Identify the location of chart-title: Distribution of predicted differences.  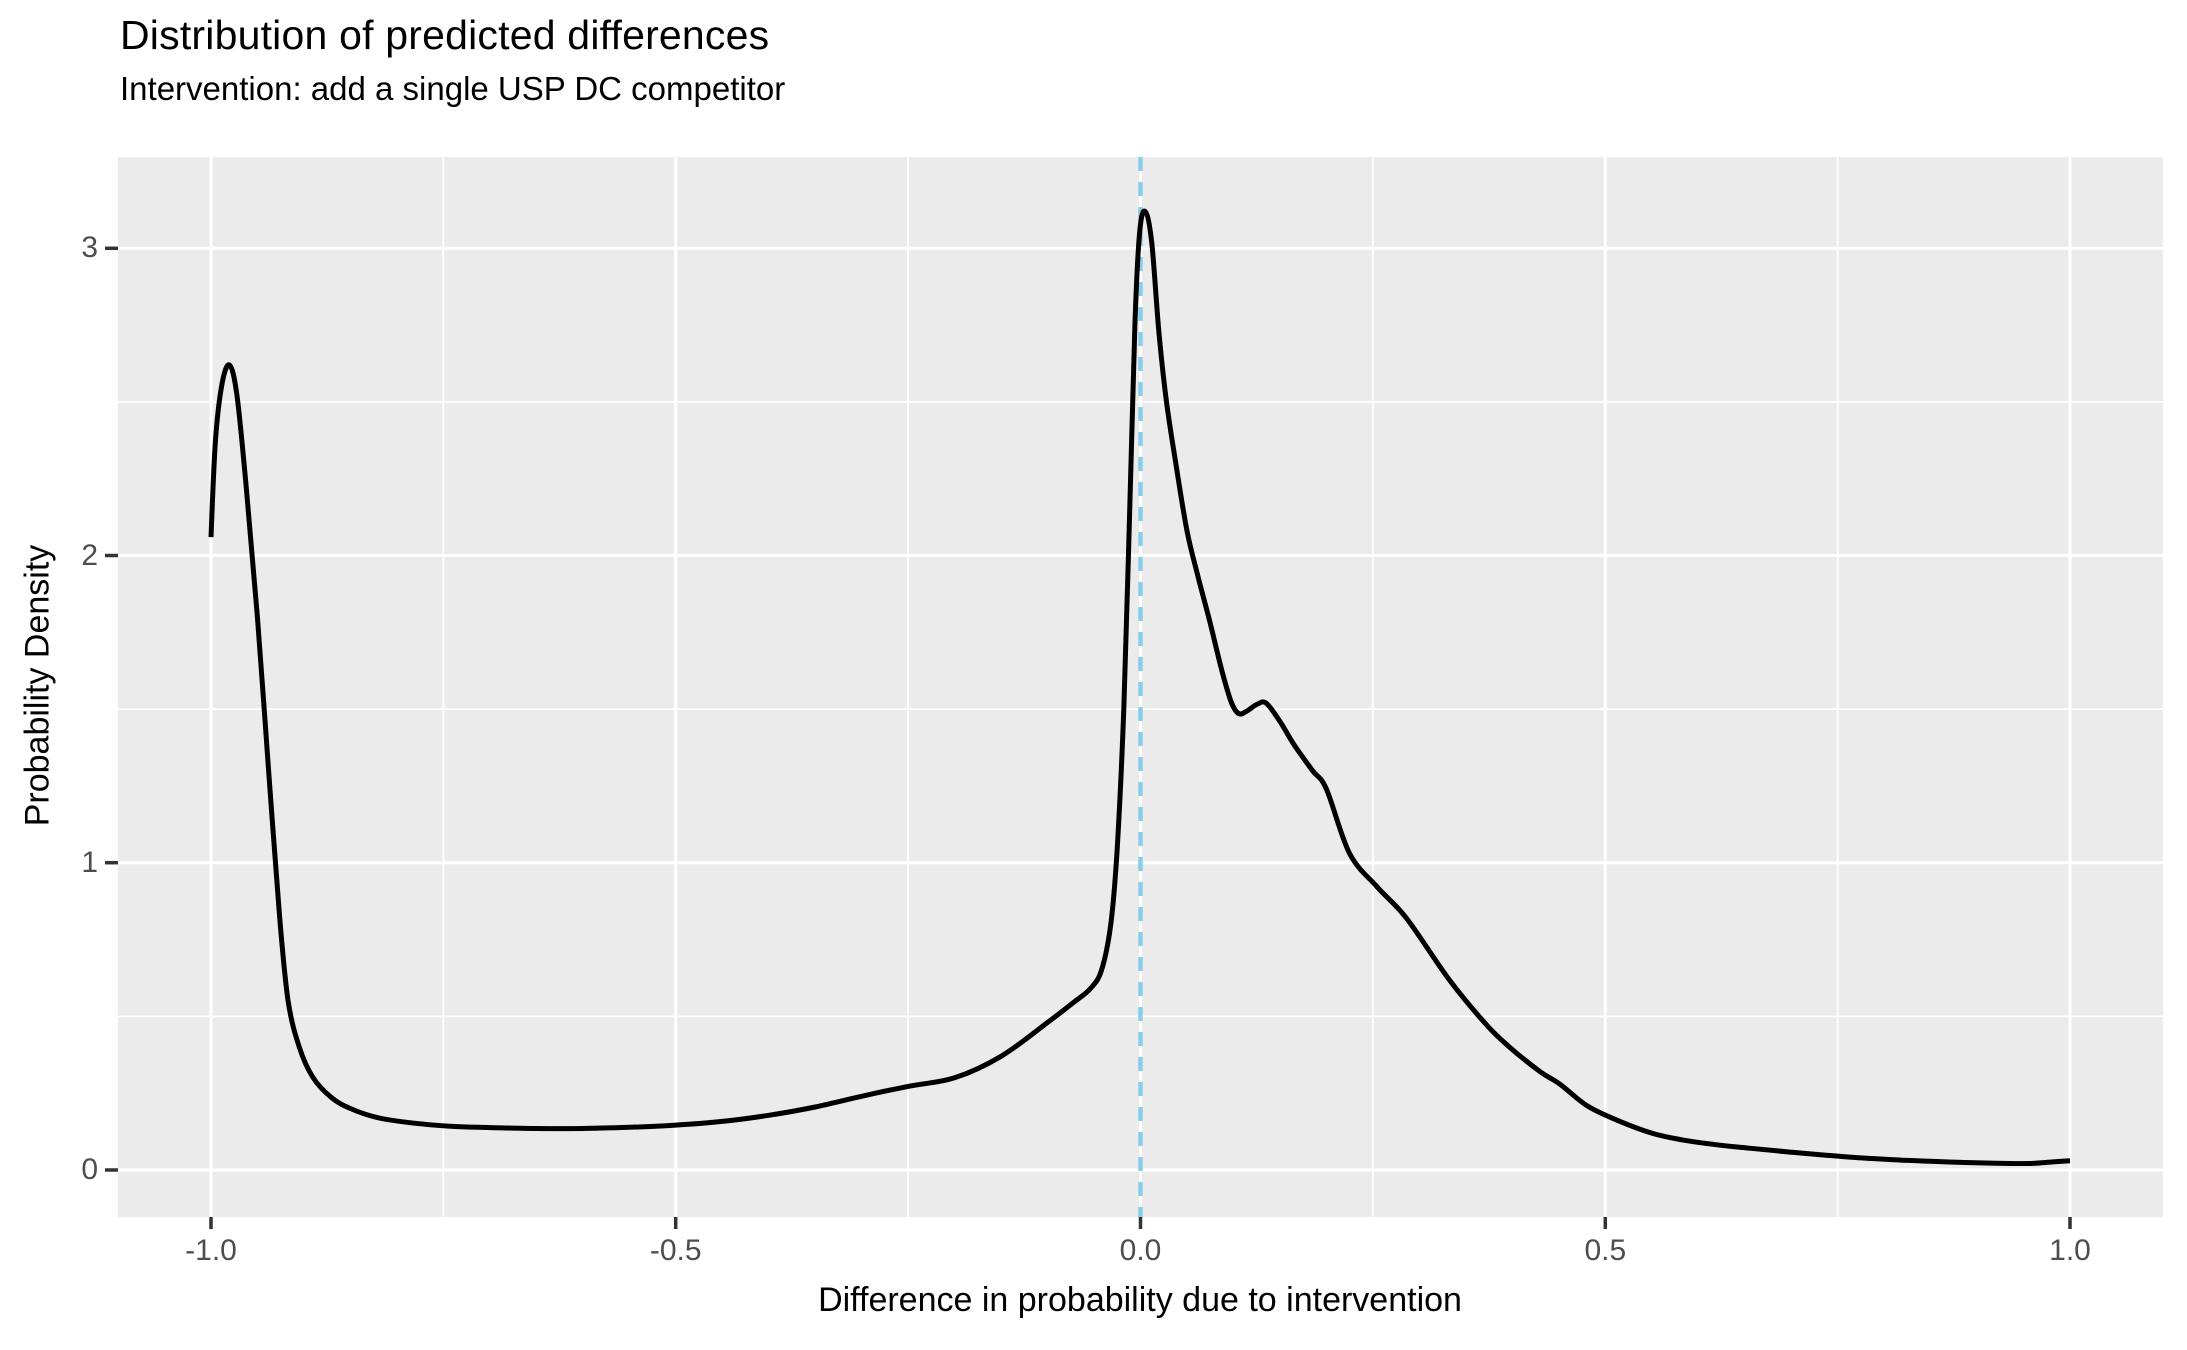
(445, 35).